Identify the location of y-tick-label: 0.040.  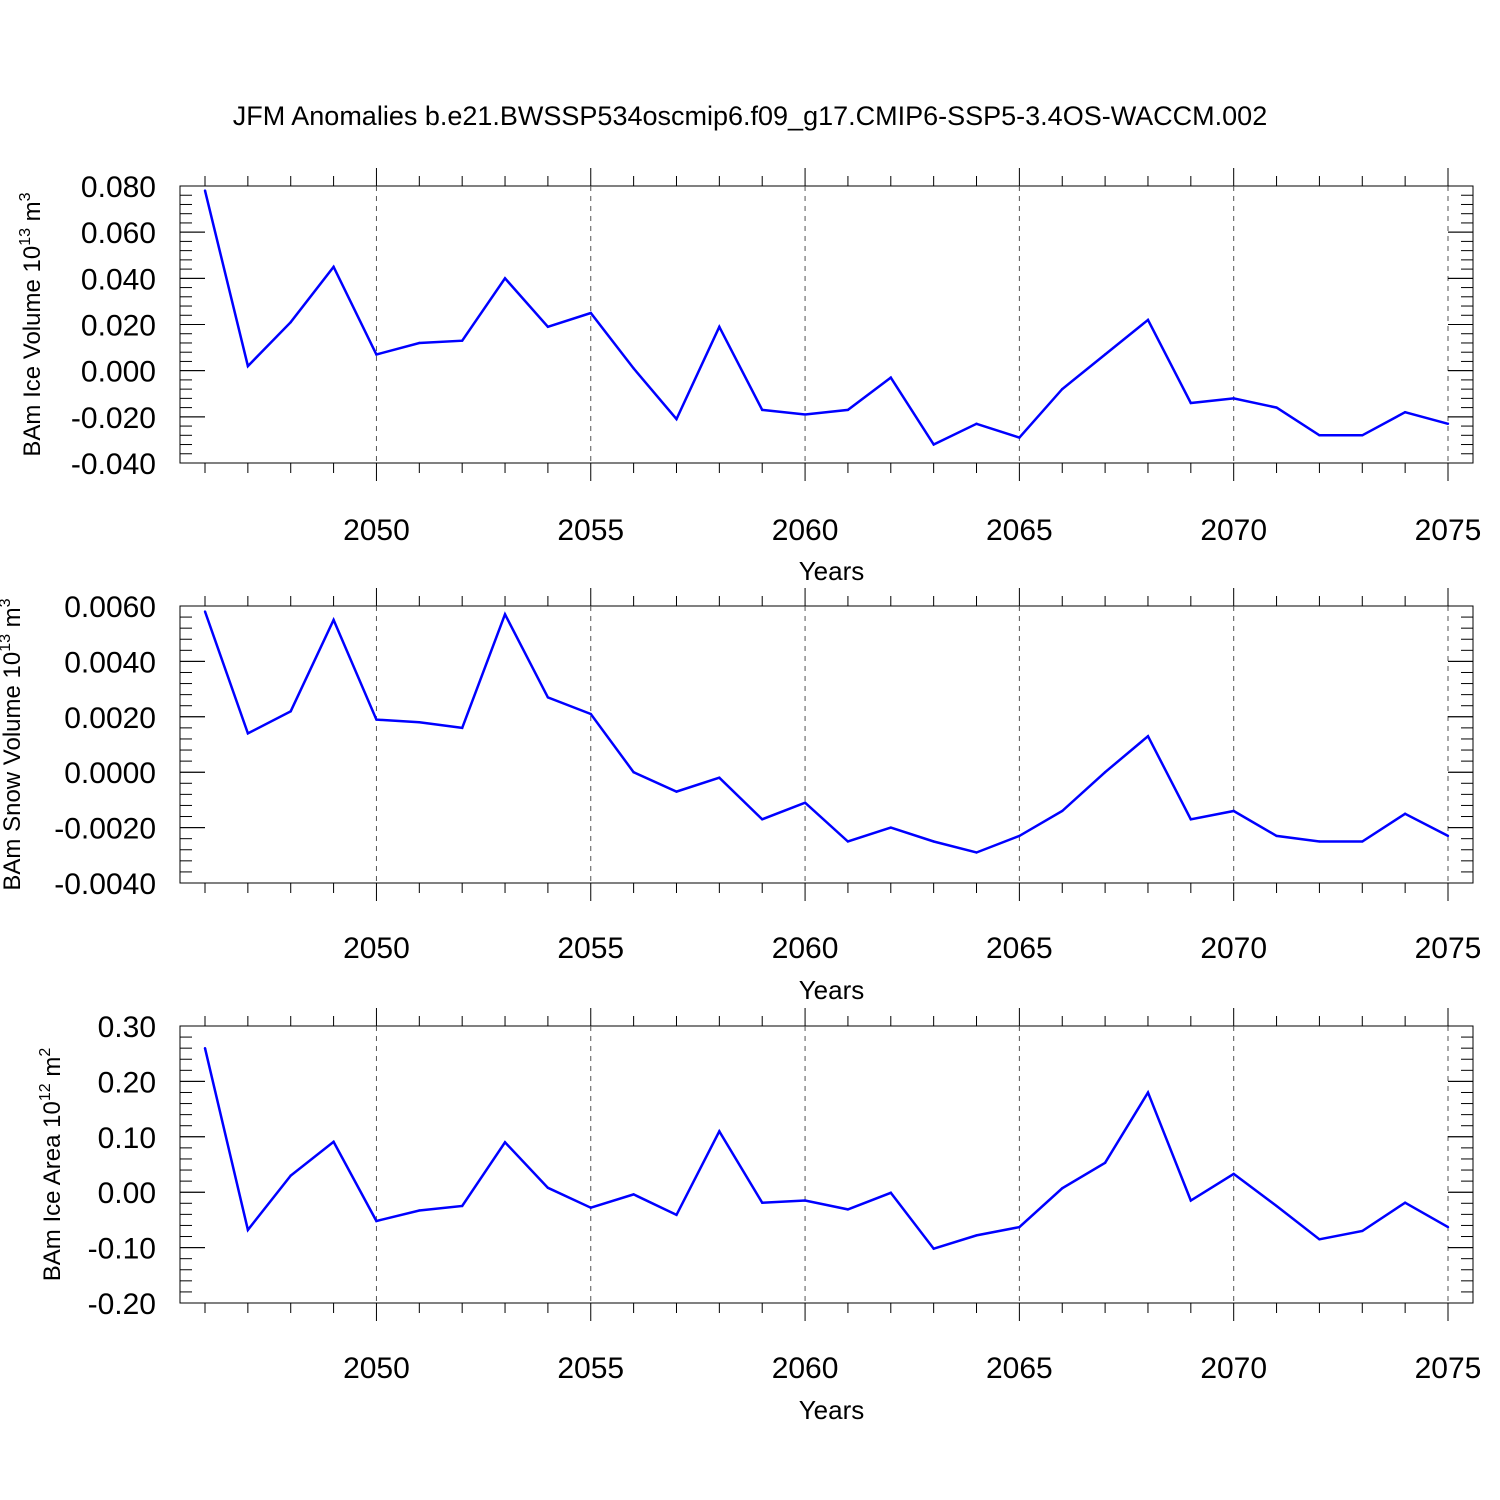
(118, 279).